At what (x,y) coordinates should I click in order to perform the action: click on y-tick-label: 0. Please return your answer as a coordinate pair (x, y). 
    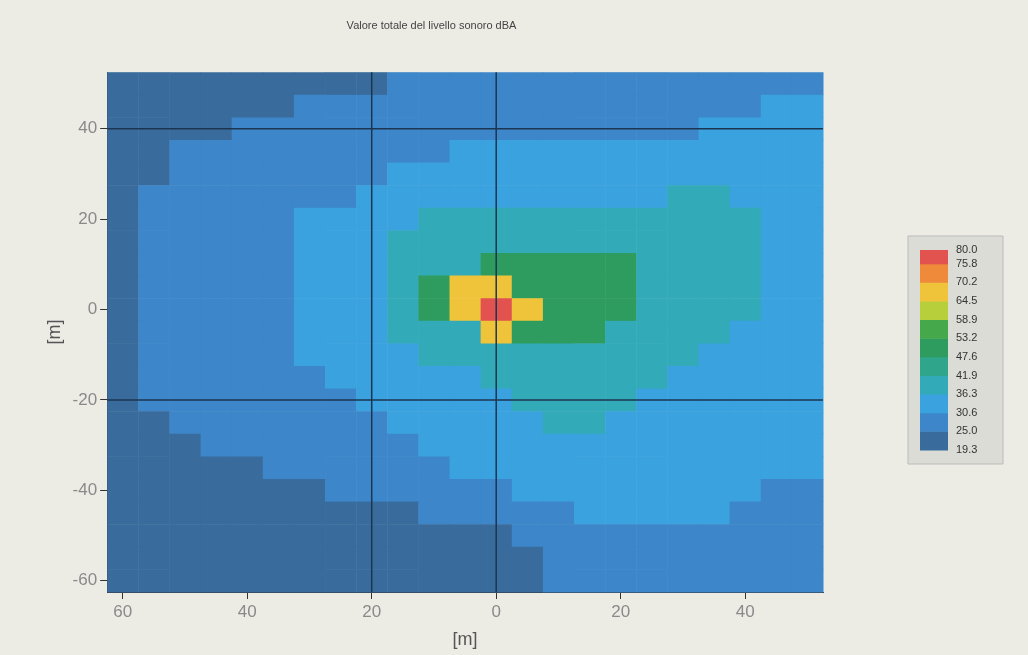
    Looking at the image, I should click on (92, 309).